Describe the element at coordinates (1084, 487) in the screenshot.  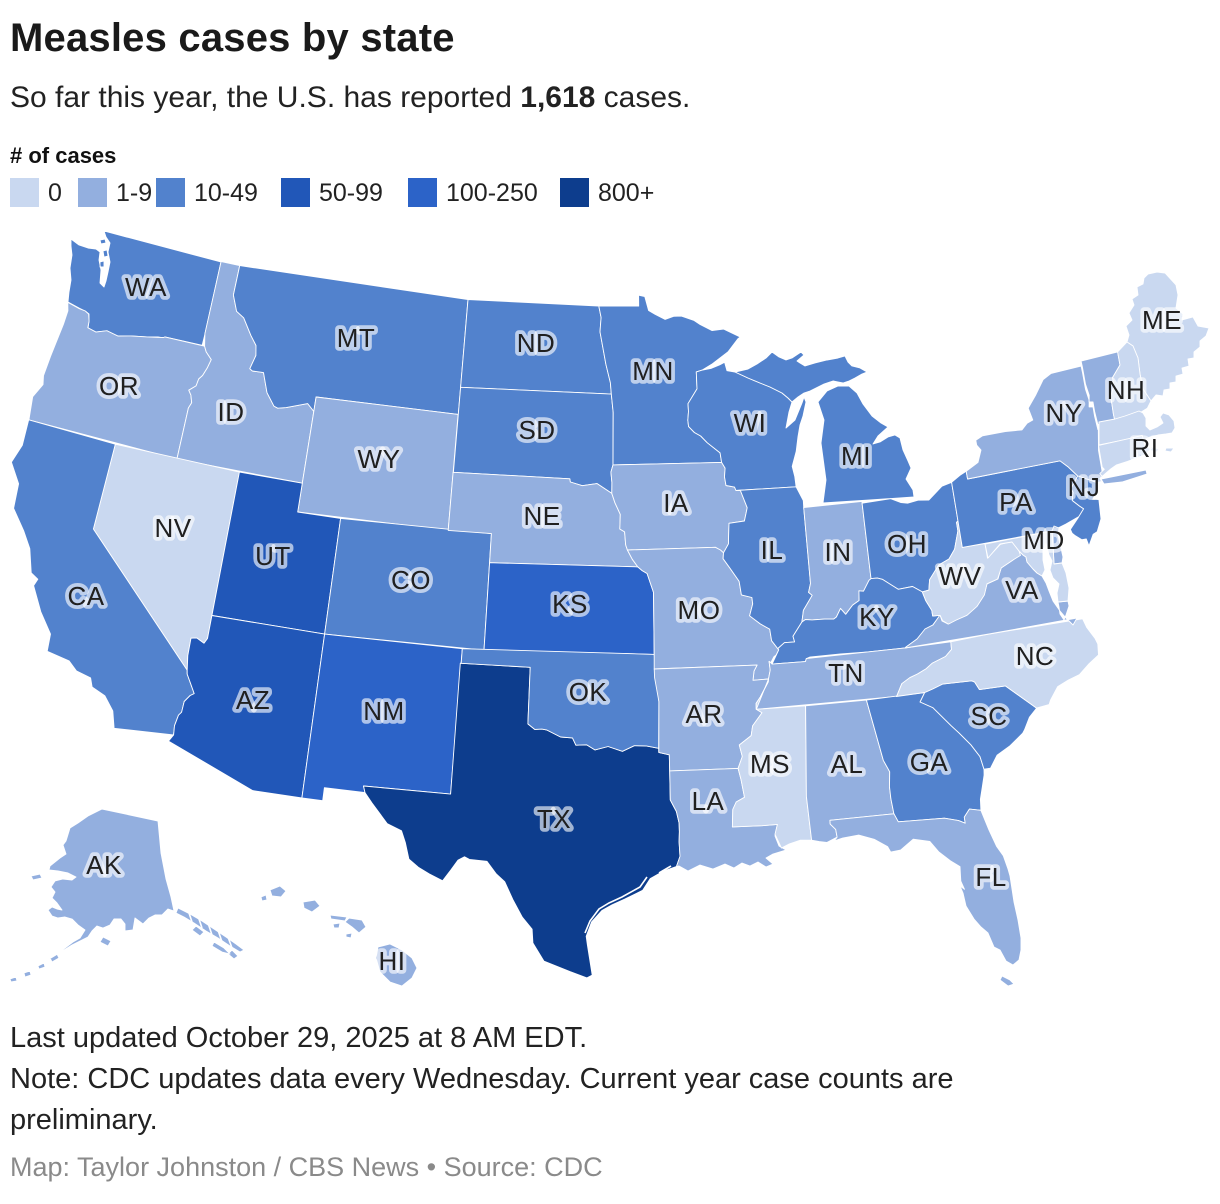
I see `svg-text: NJ` at that location.